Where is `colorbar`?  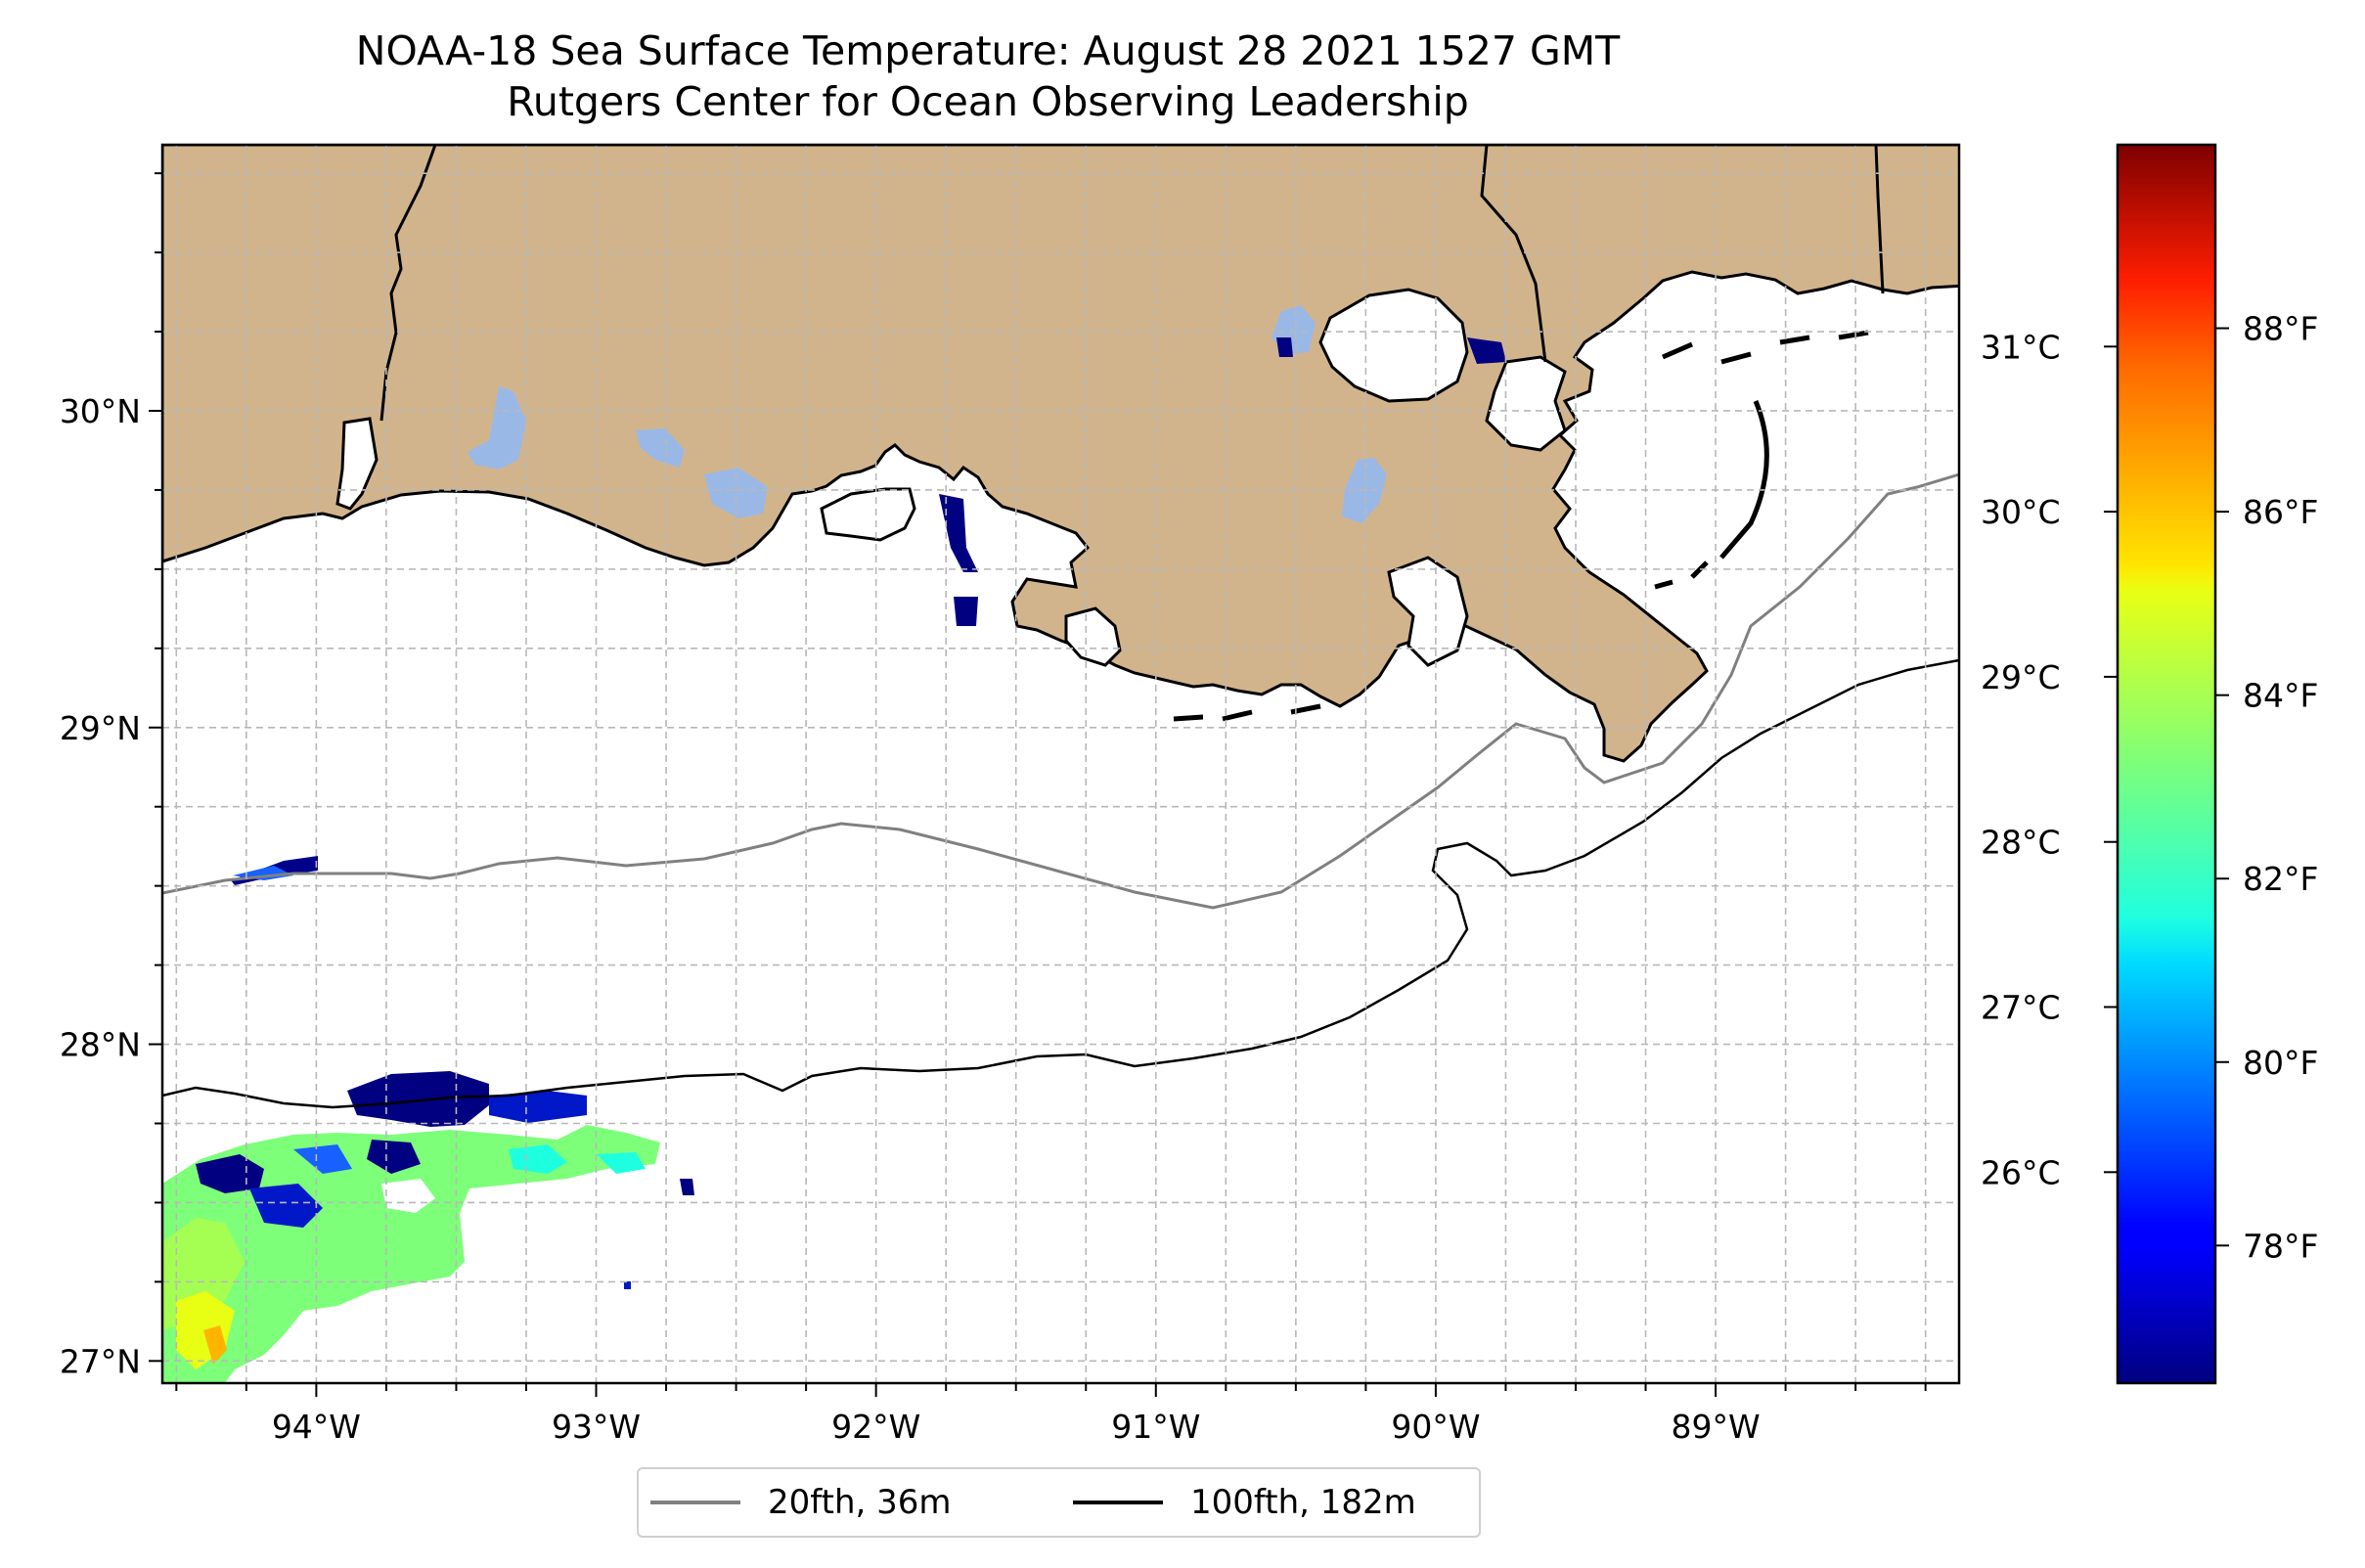
colorbar is located at coordinates (2166, 764).